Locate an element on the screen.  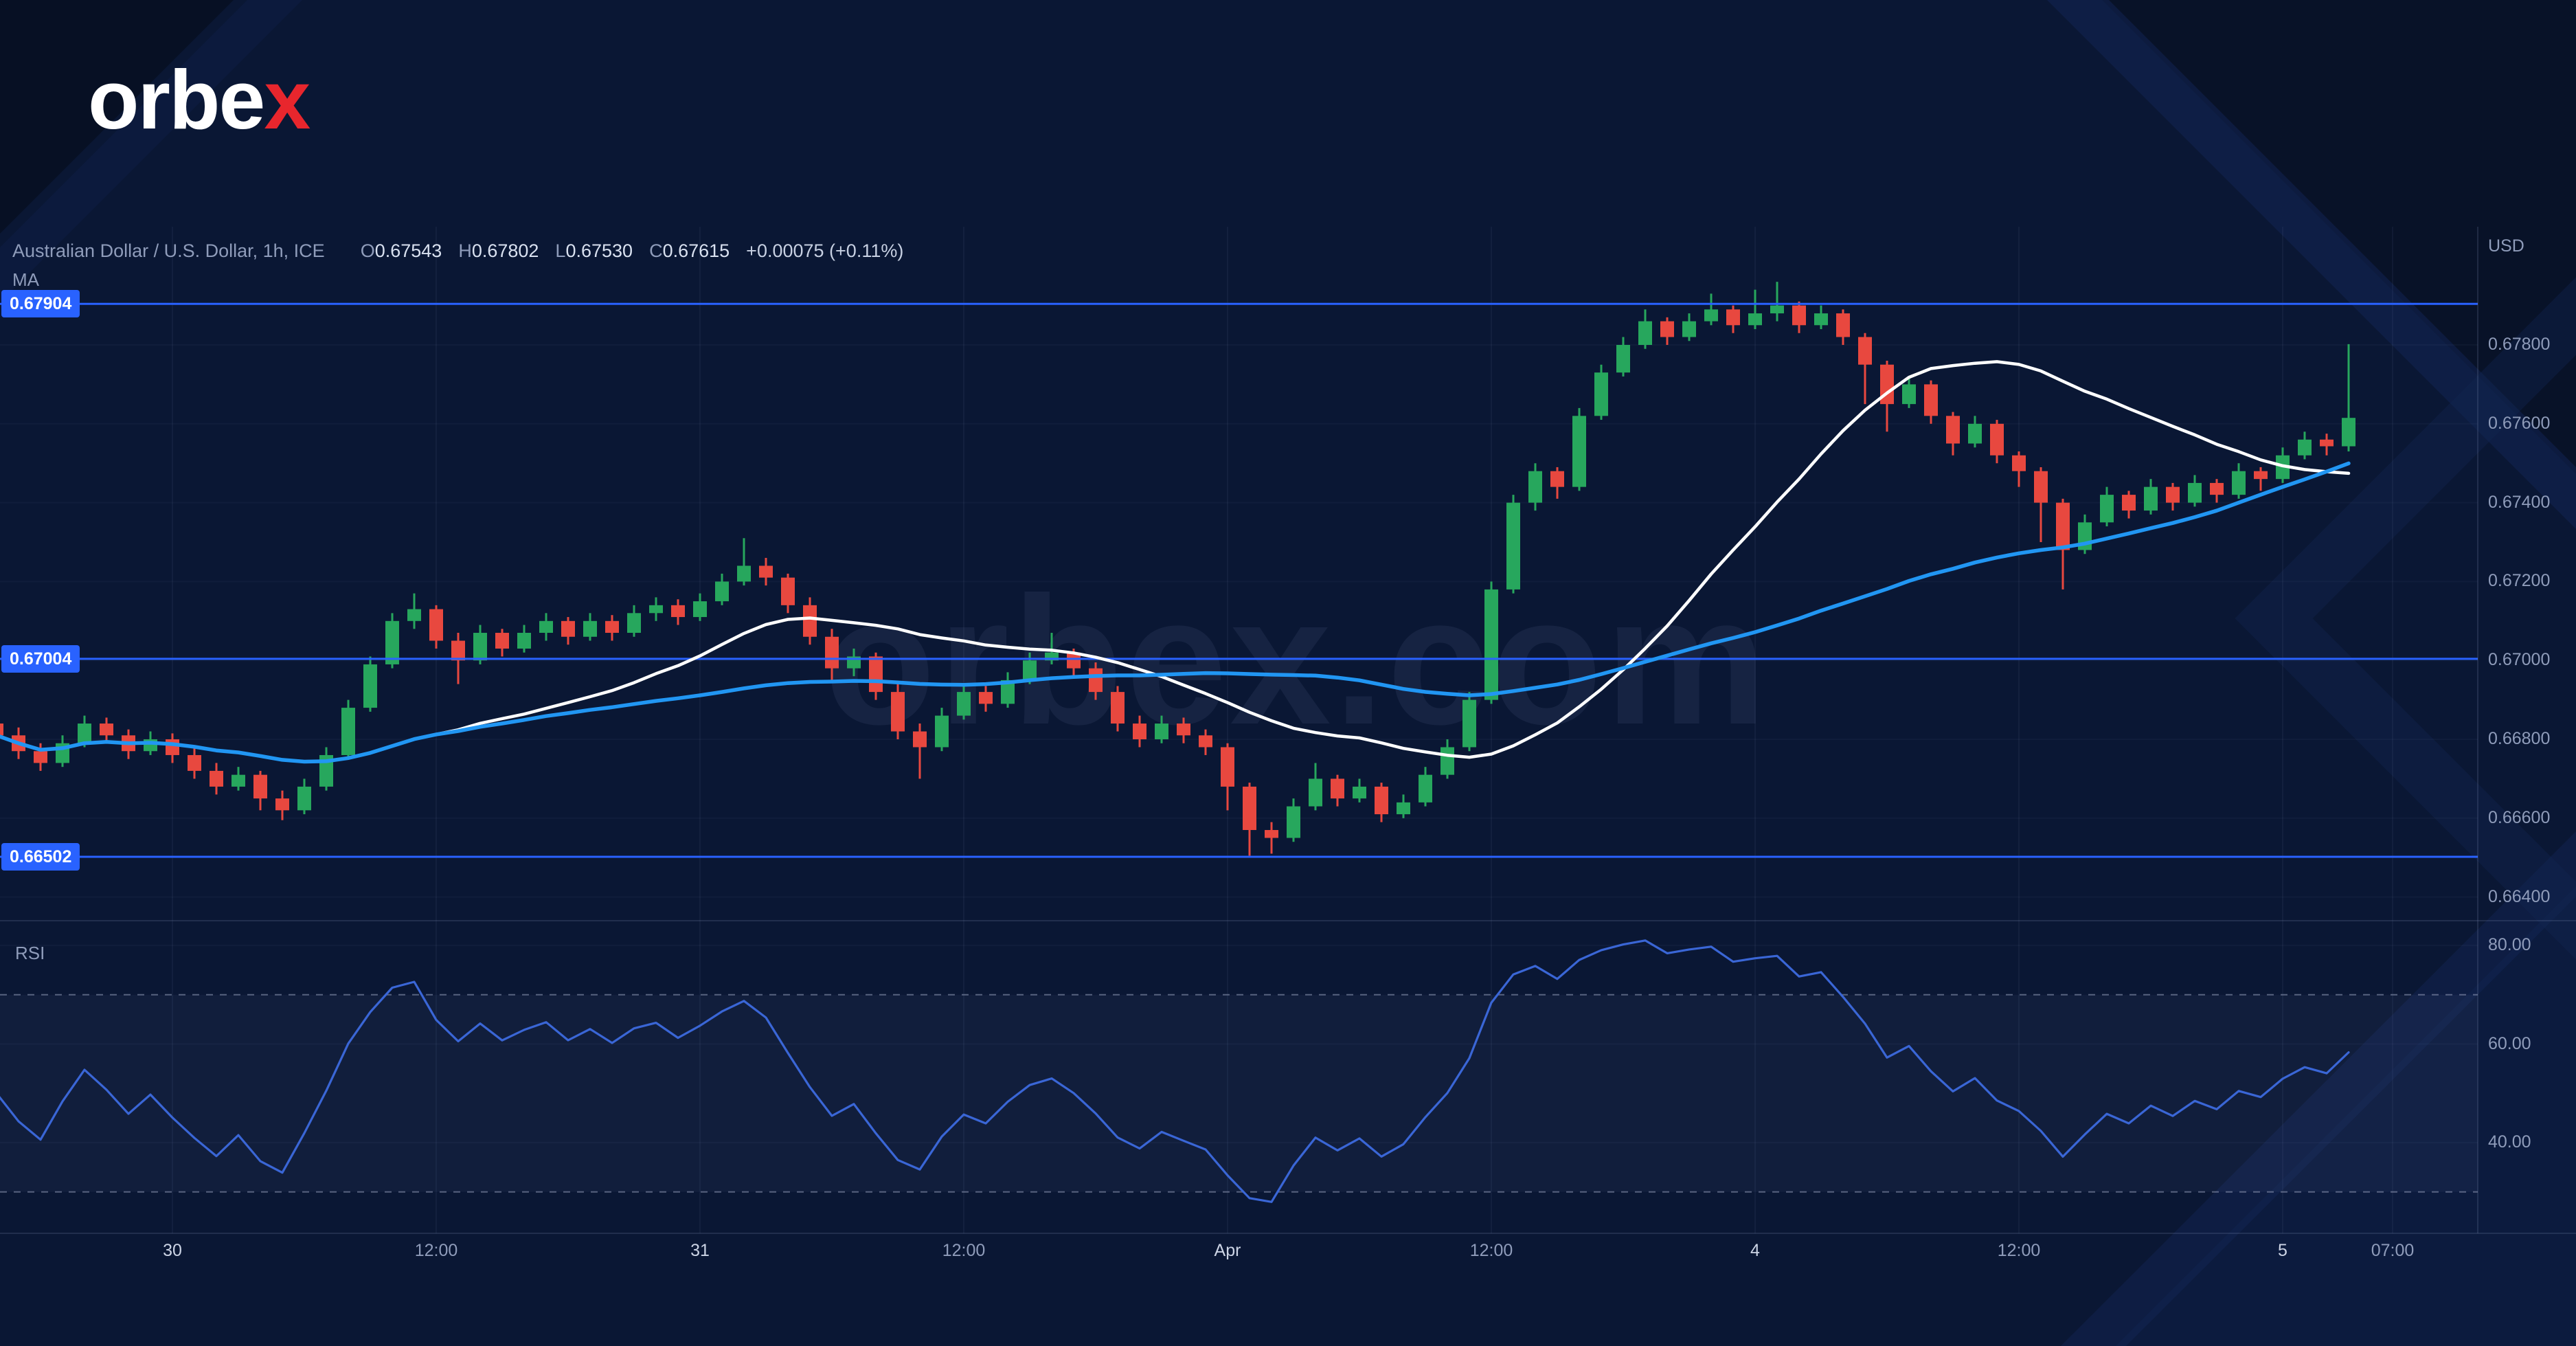
rsi-band-fill is located at coordinates (1239, 1093).